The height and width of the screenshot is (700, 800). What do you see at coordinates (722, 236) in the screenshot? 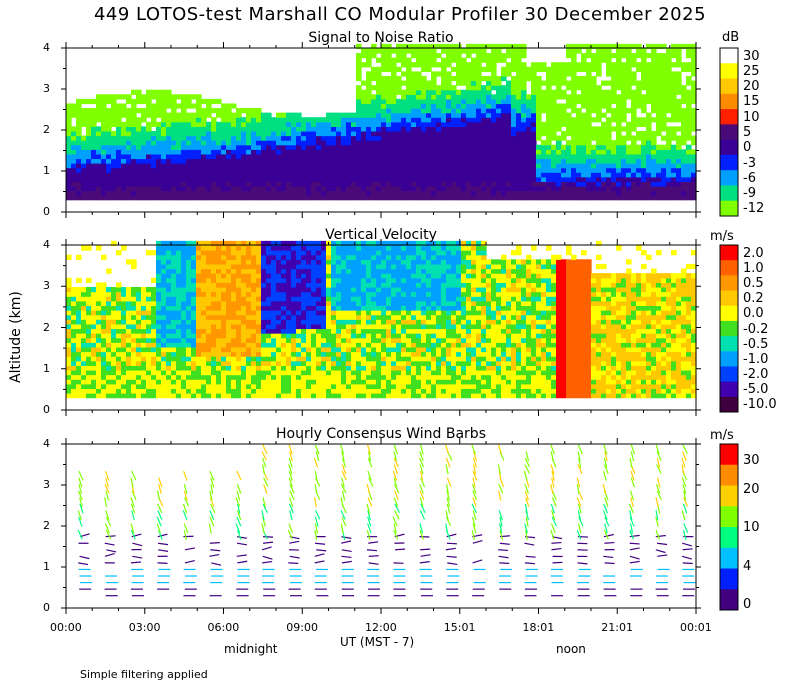
I see `vv-unit-label: m/s` at bounding box center [722, 236].